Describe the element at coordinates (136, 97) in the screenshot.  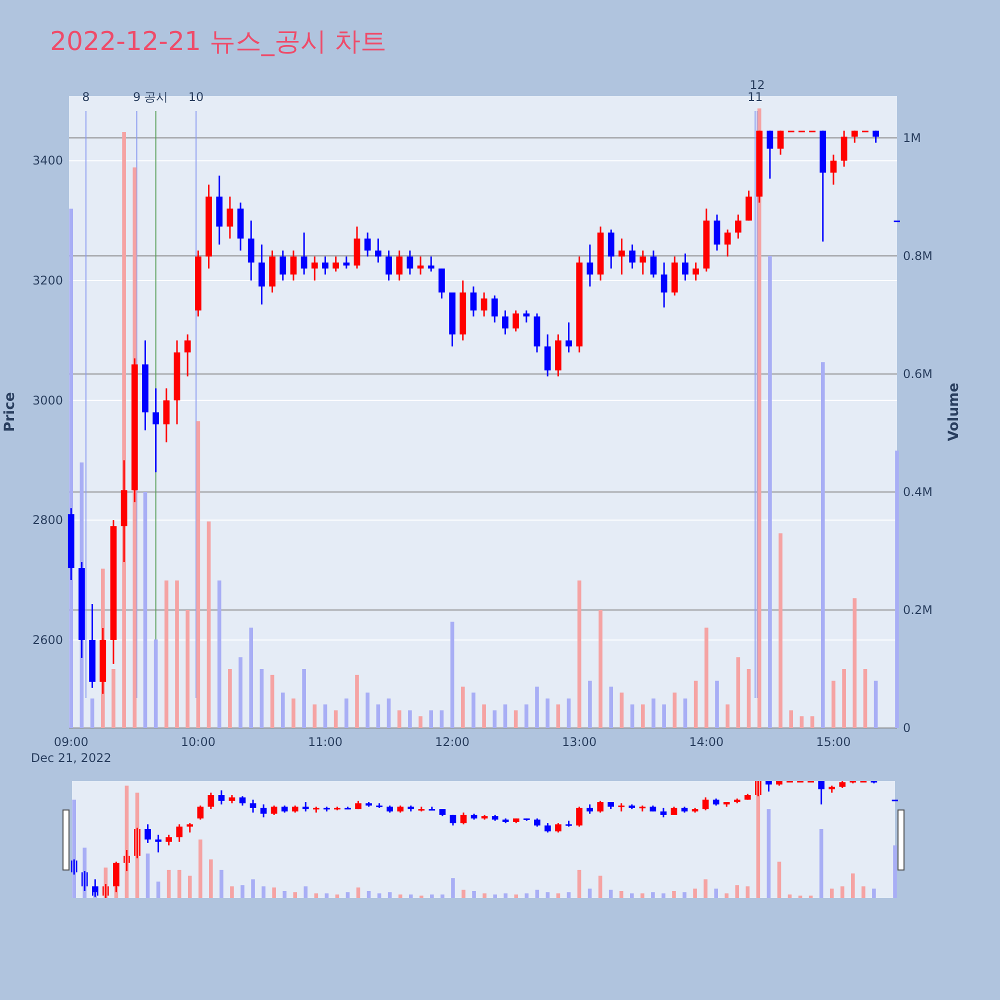
I see `ref-line-label: 9` at that location.